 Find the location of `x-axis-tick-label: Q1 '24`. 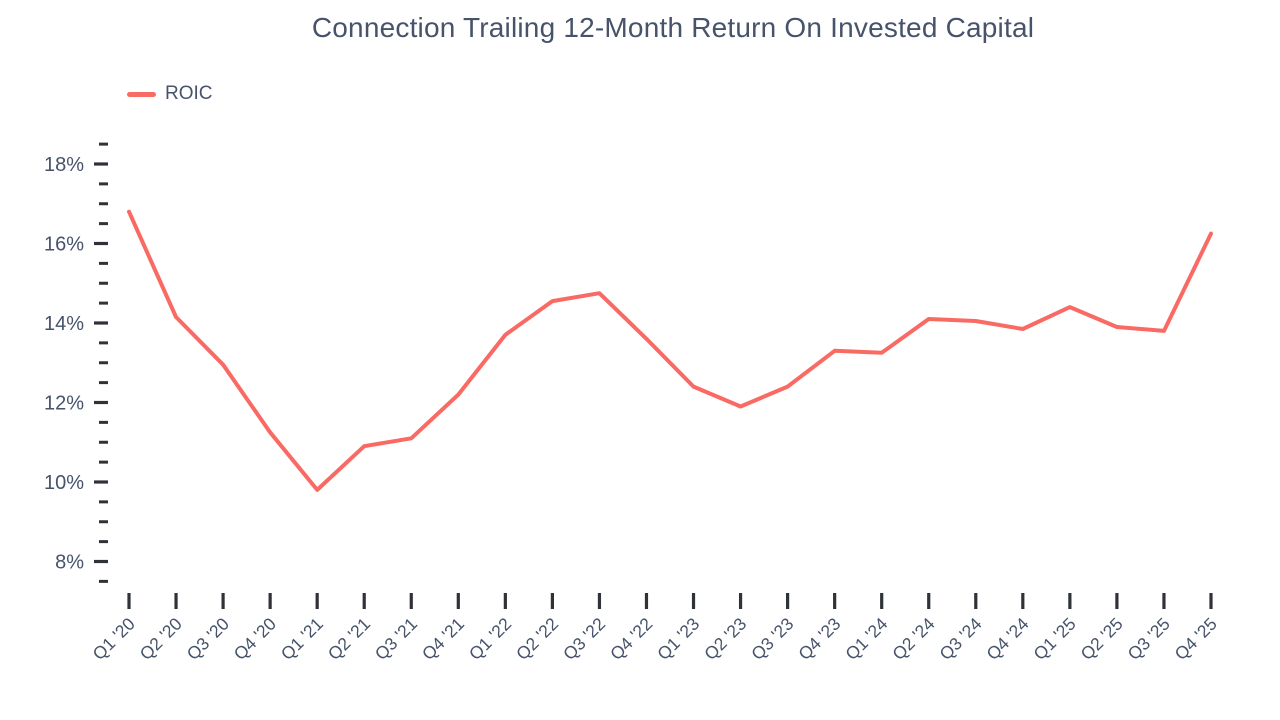

x-axis-tick-label: Q1 '24 is located at coordinates (866, 638).